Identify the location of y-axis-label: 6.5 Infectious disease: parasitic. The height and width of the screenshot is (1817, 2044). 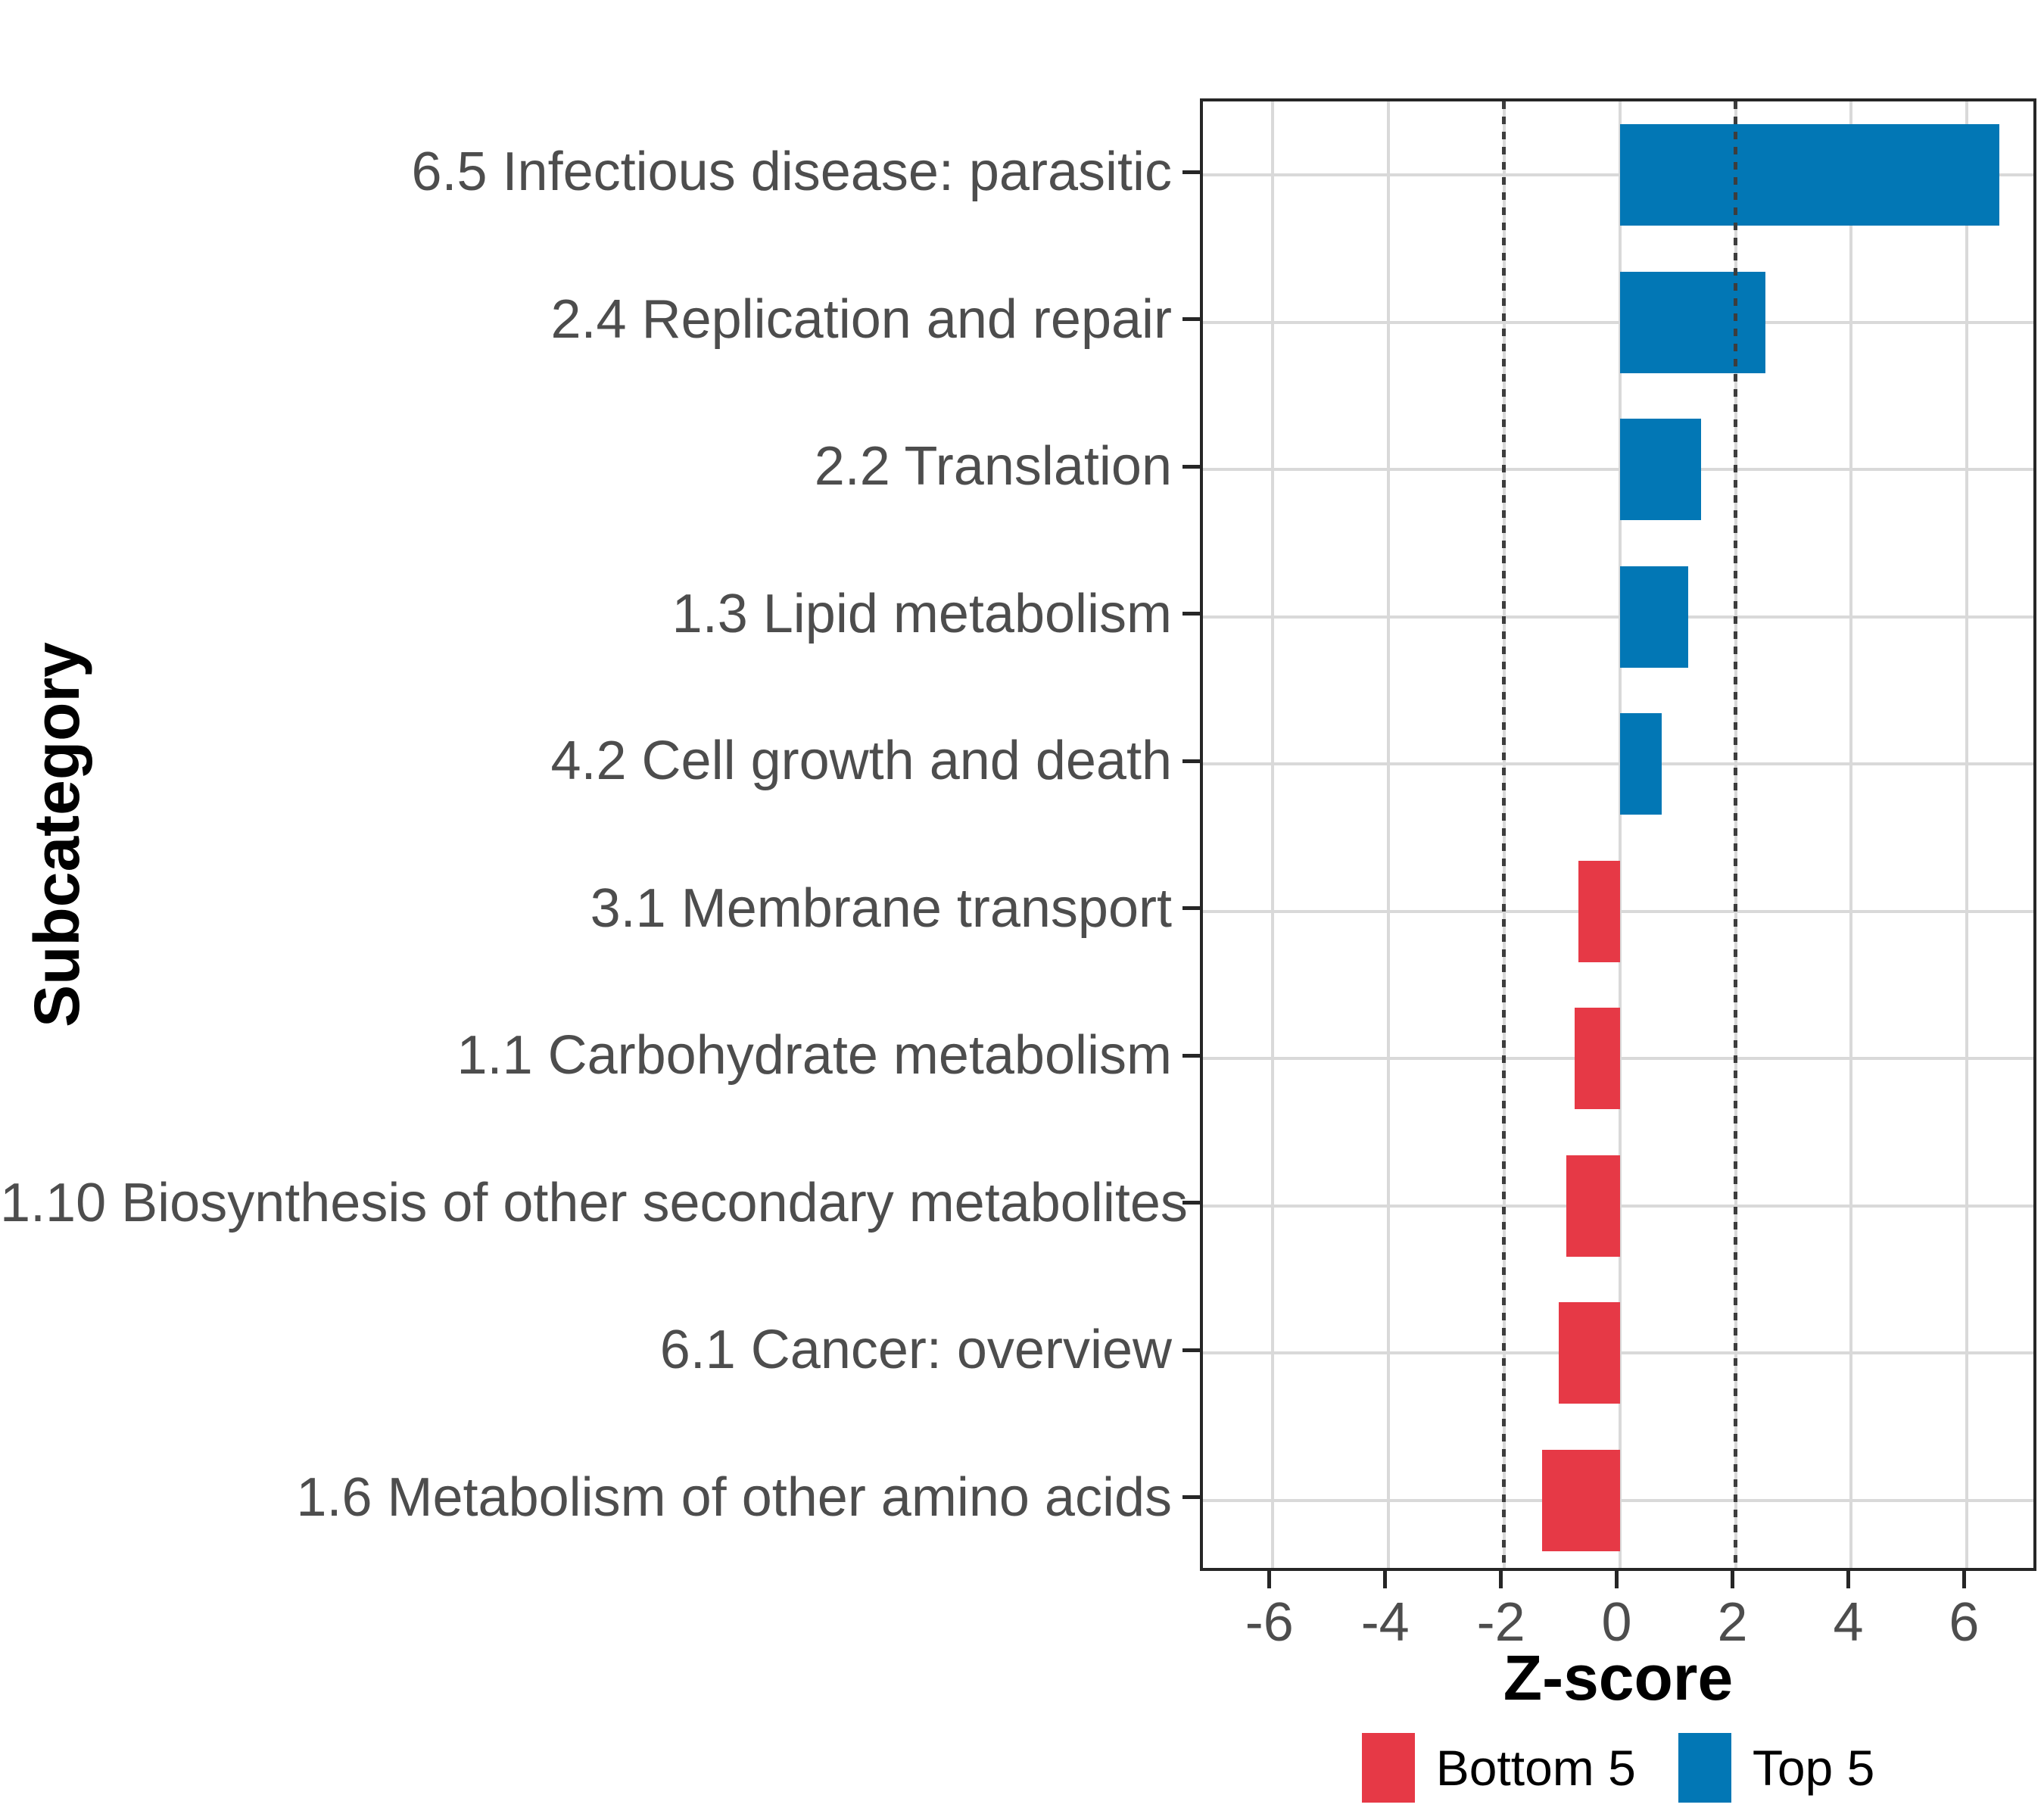
(791, 172).